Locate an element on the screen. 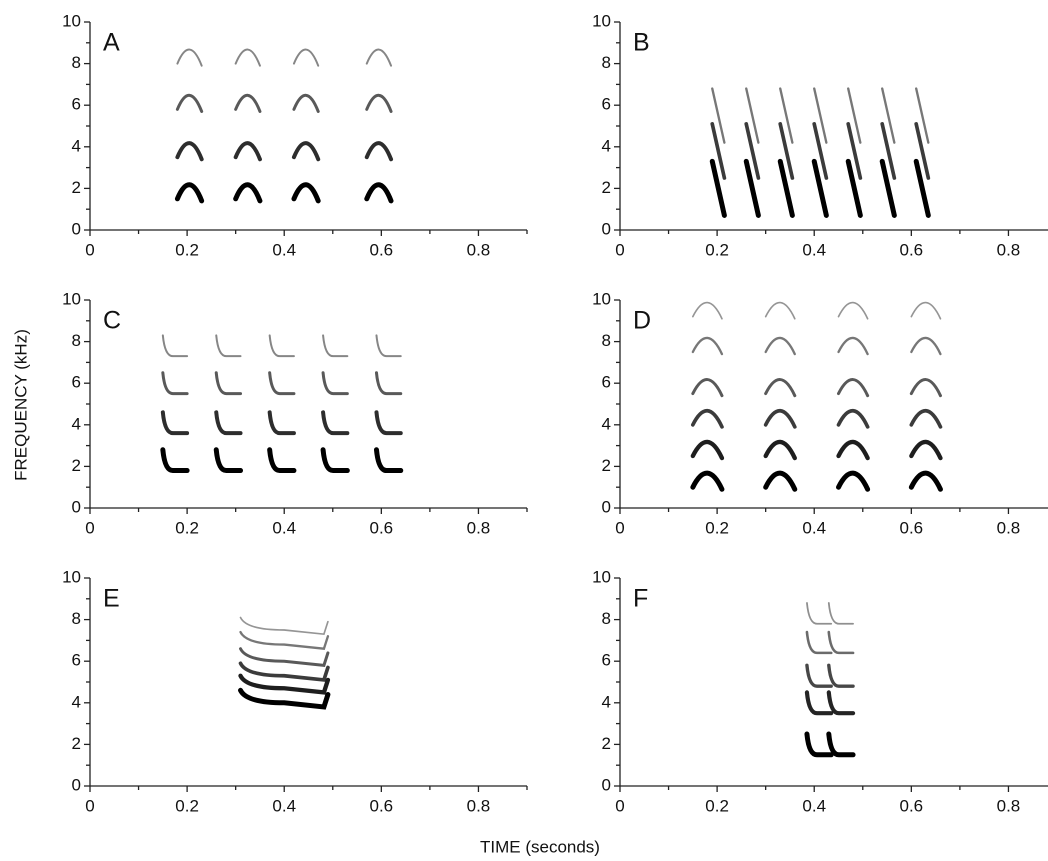  panel: 0 2 4 6 8 10 0 0.2 0.4 0.6 0.8 F is located at coordinates (820, 691).